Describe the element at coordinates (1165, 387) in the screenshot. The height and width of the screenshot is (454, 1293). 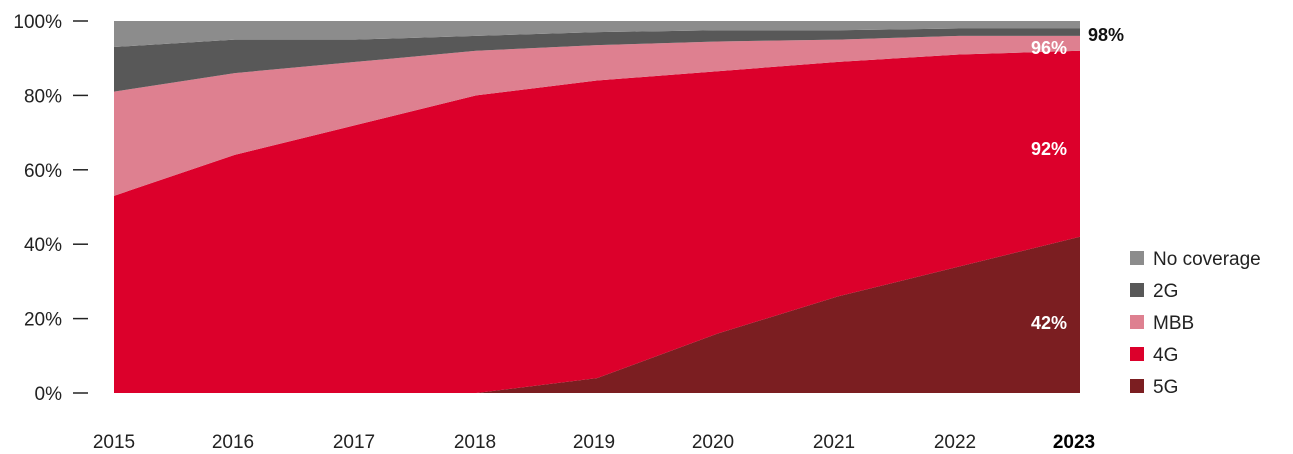
I see `legend-label-5g: 5G` at that location.